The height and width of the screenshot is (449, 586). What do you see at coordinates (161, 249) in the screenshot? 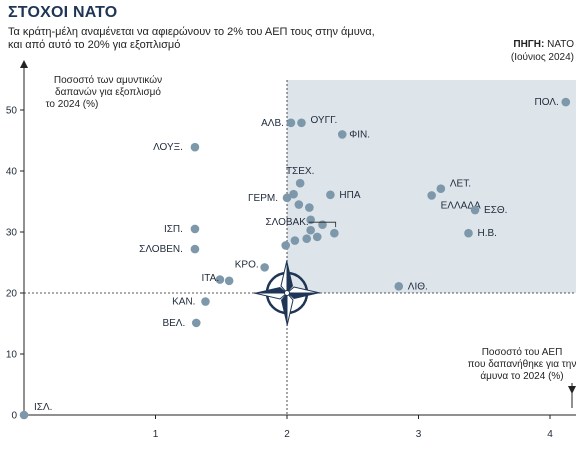
I see `point-label: ΣΛΟΒΕΝ.` at bounding box center [161, 249].